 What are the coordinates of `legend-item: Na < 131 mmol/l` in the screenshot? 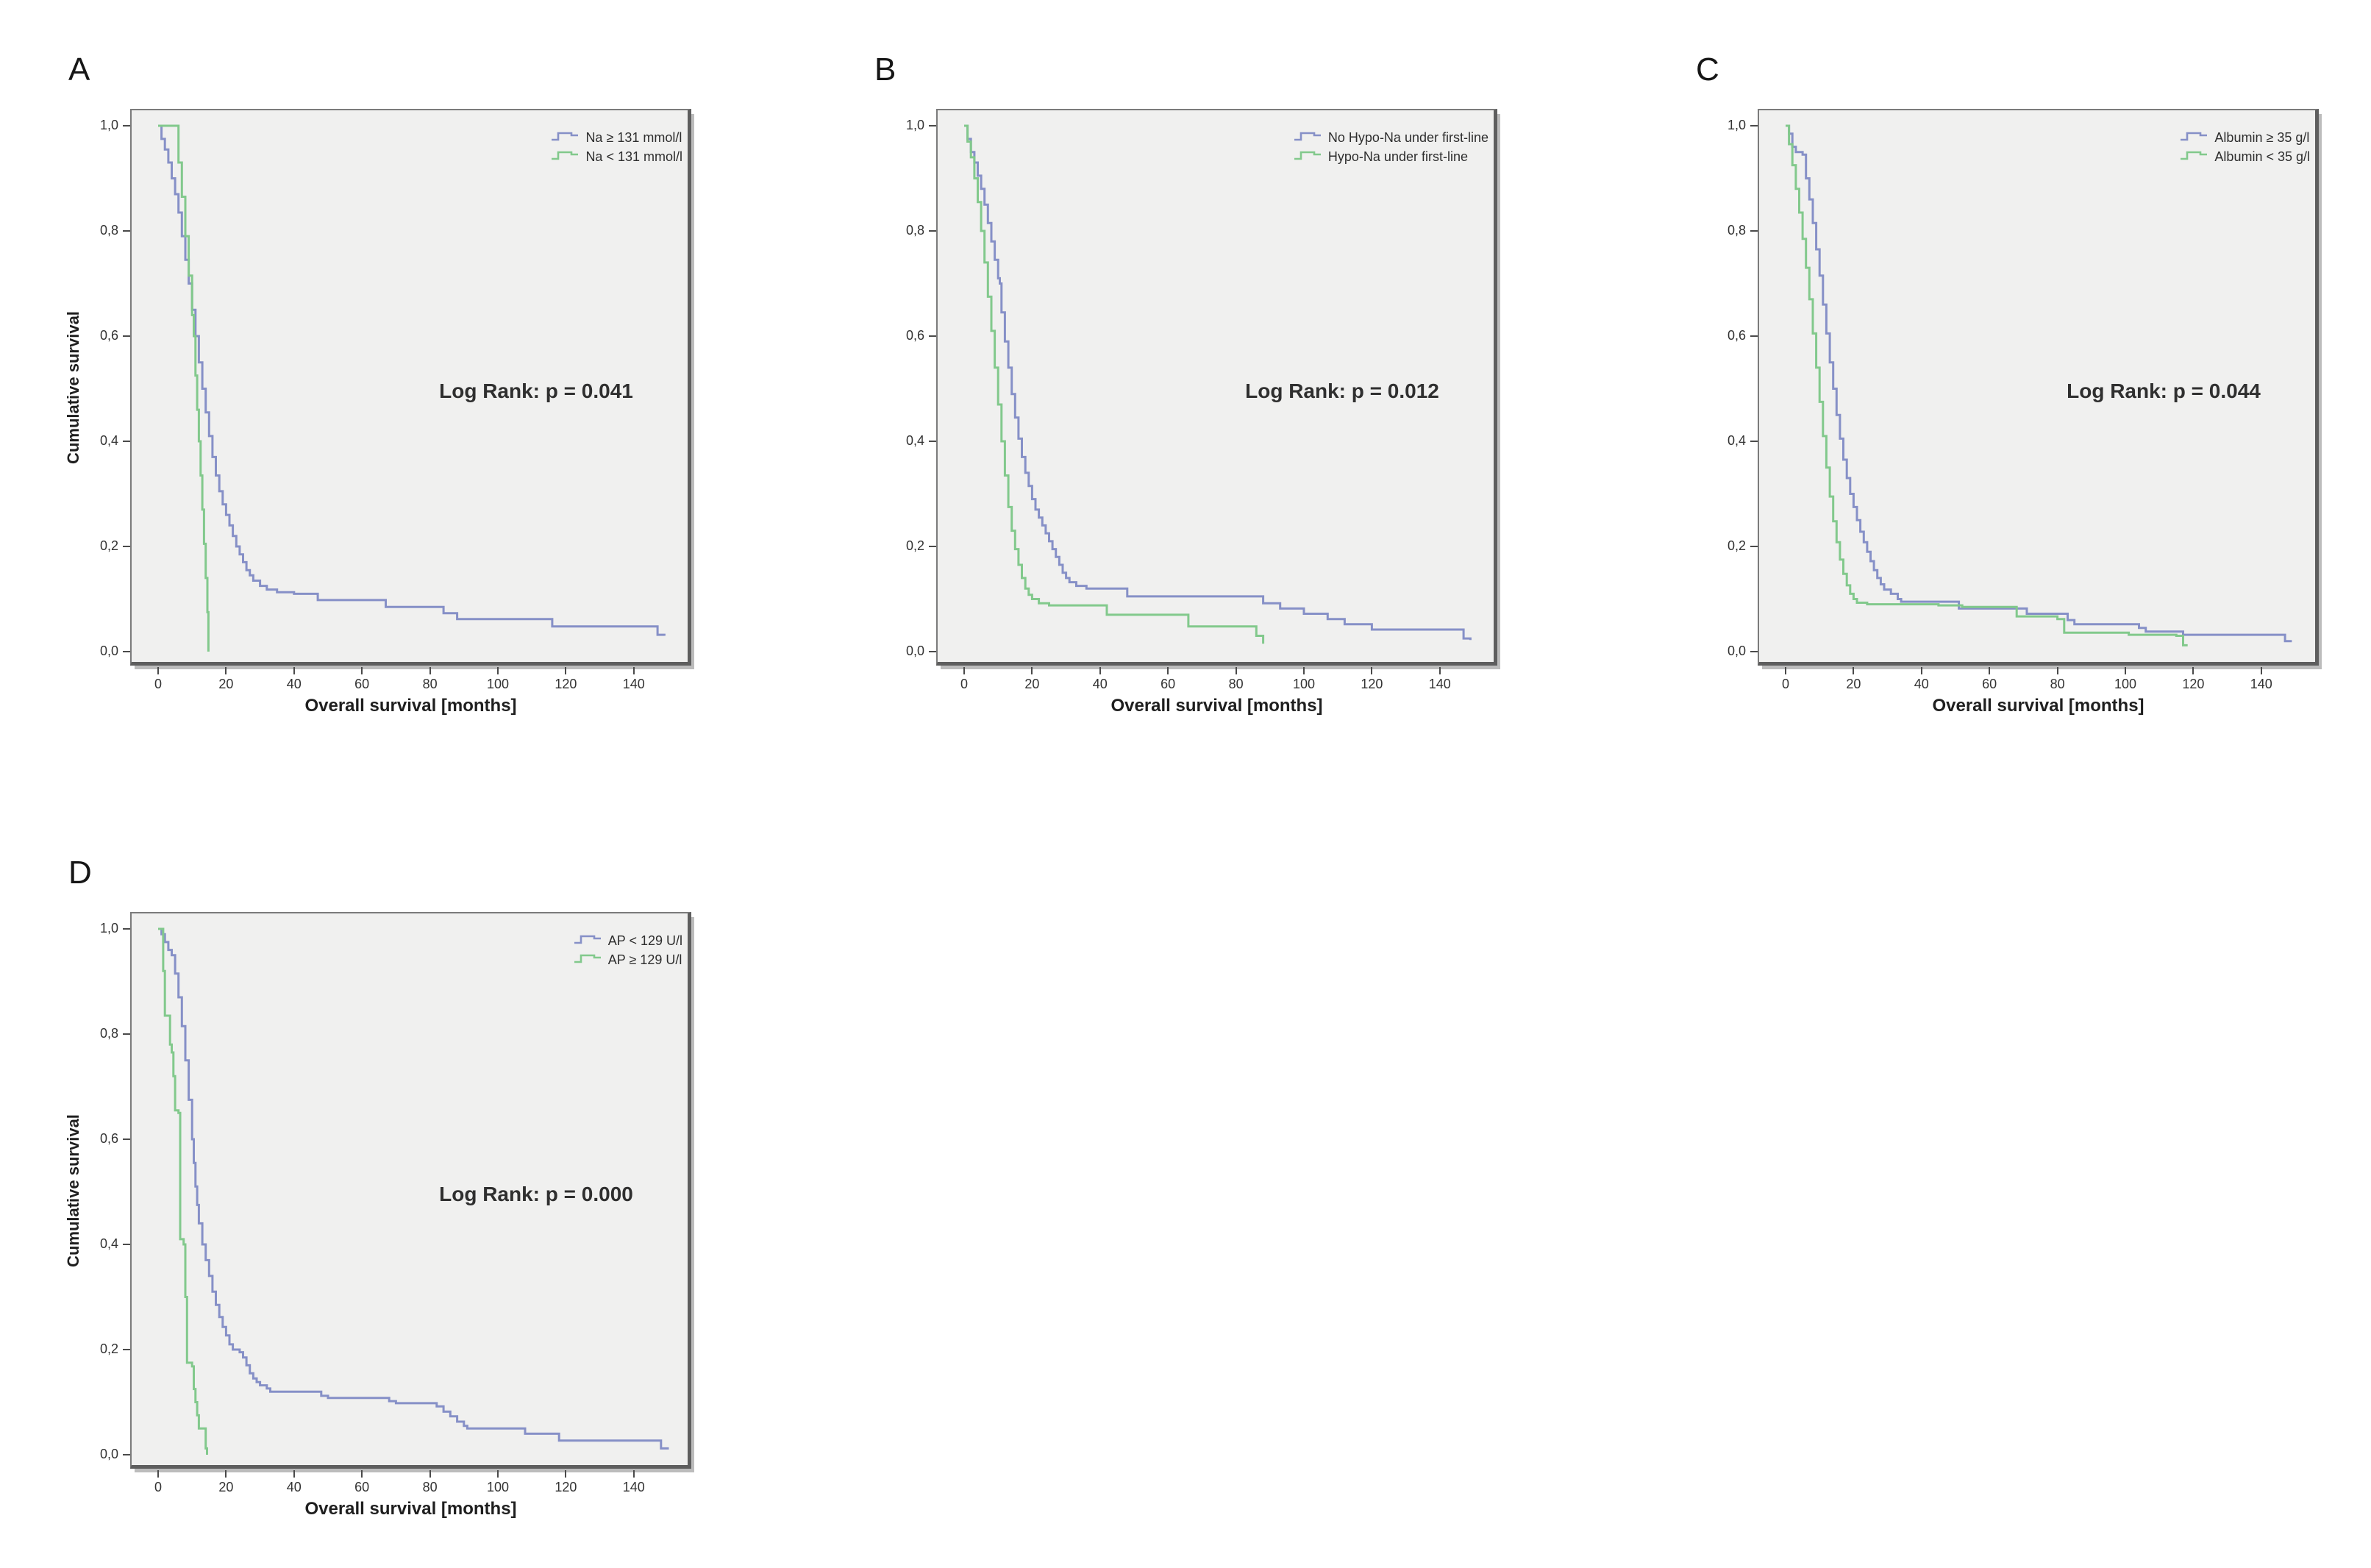 It's located at (616, 156).